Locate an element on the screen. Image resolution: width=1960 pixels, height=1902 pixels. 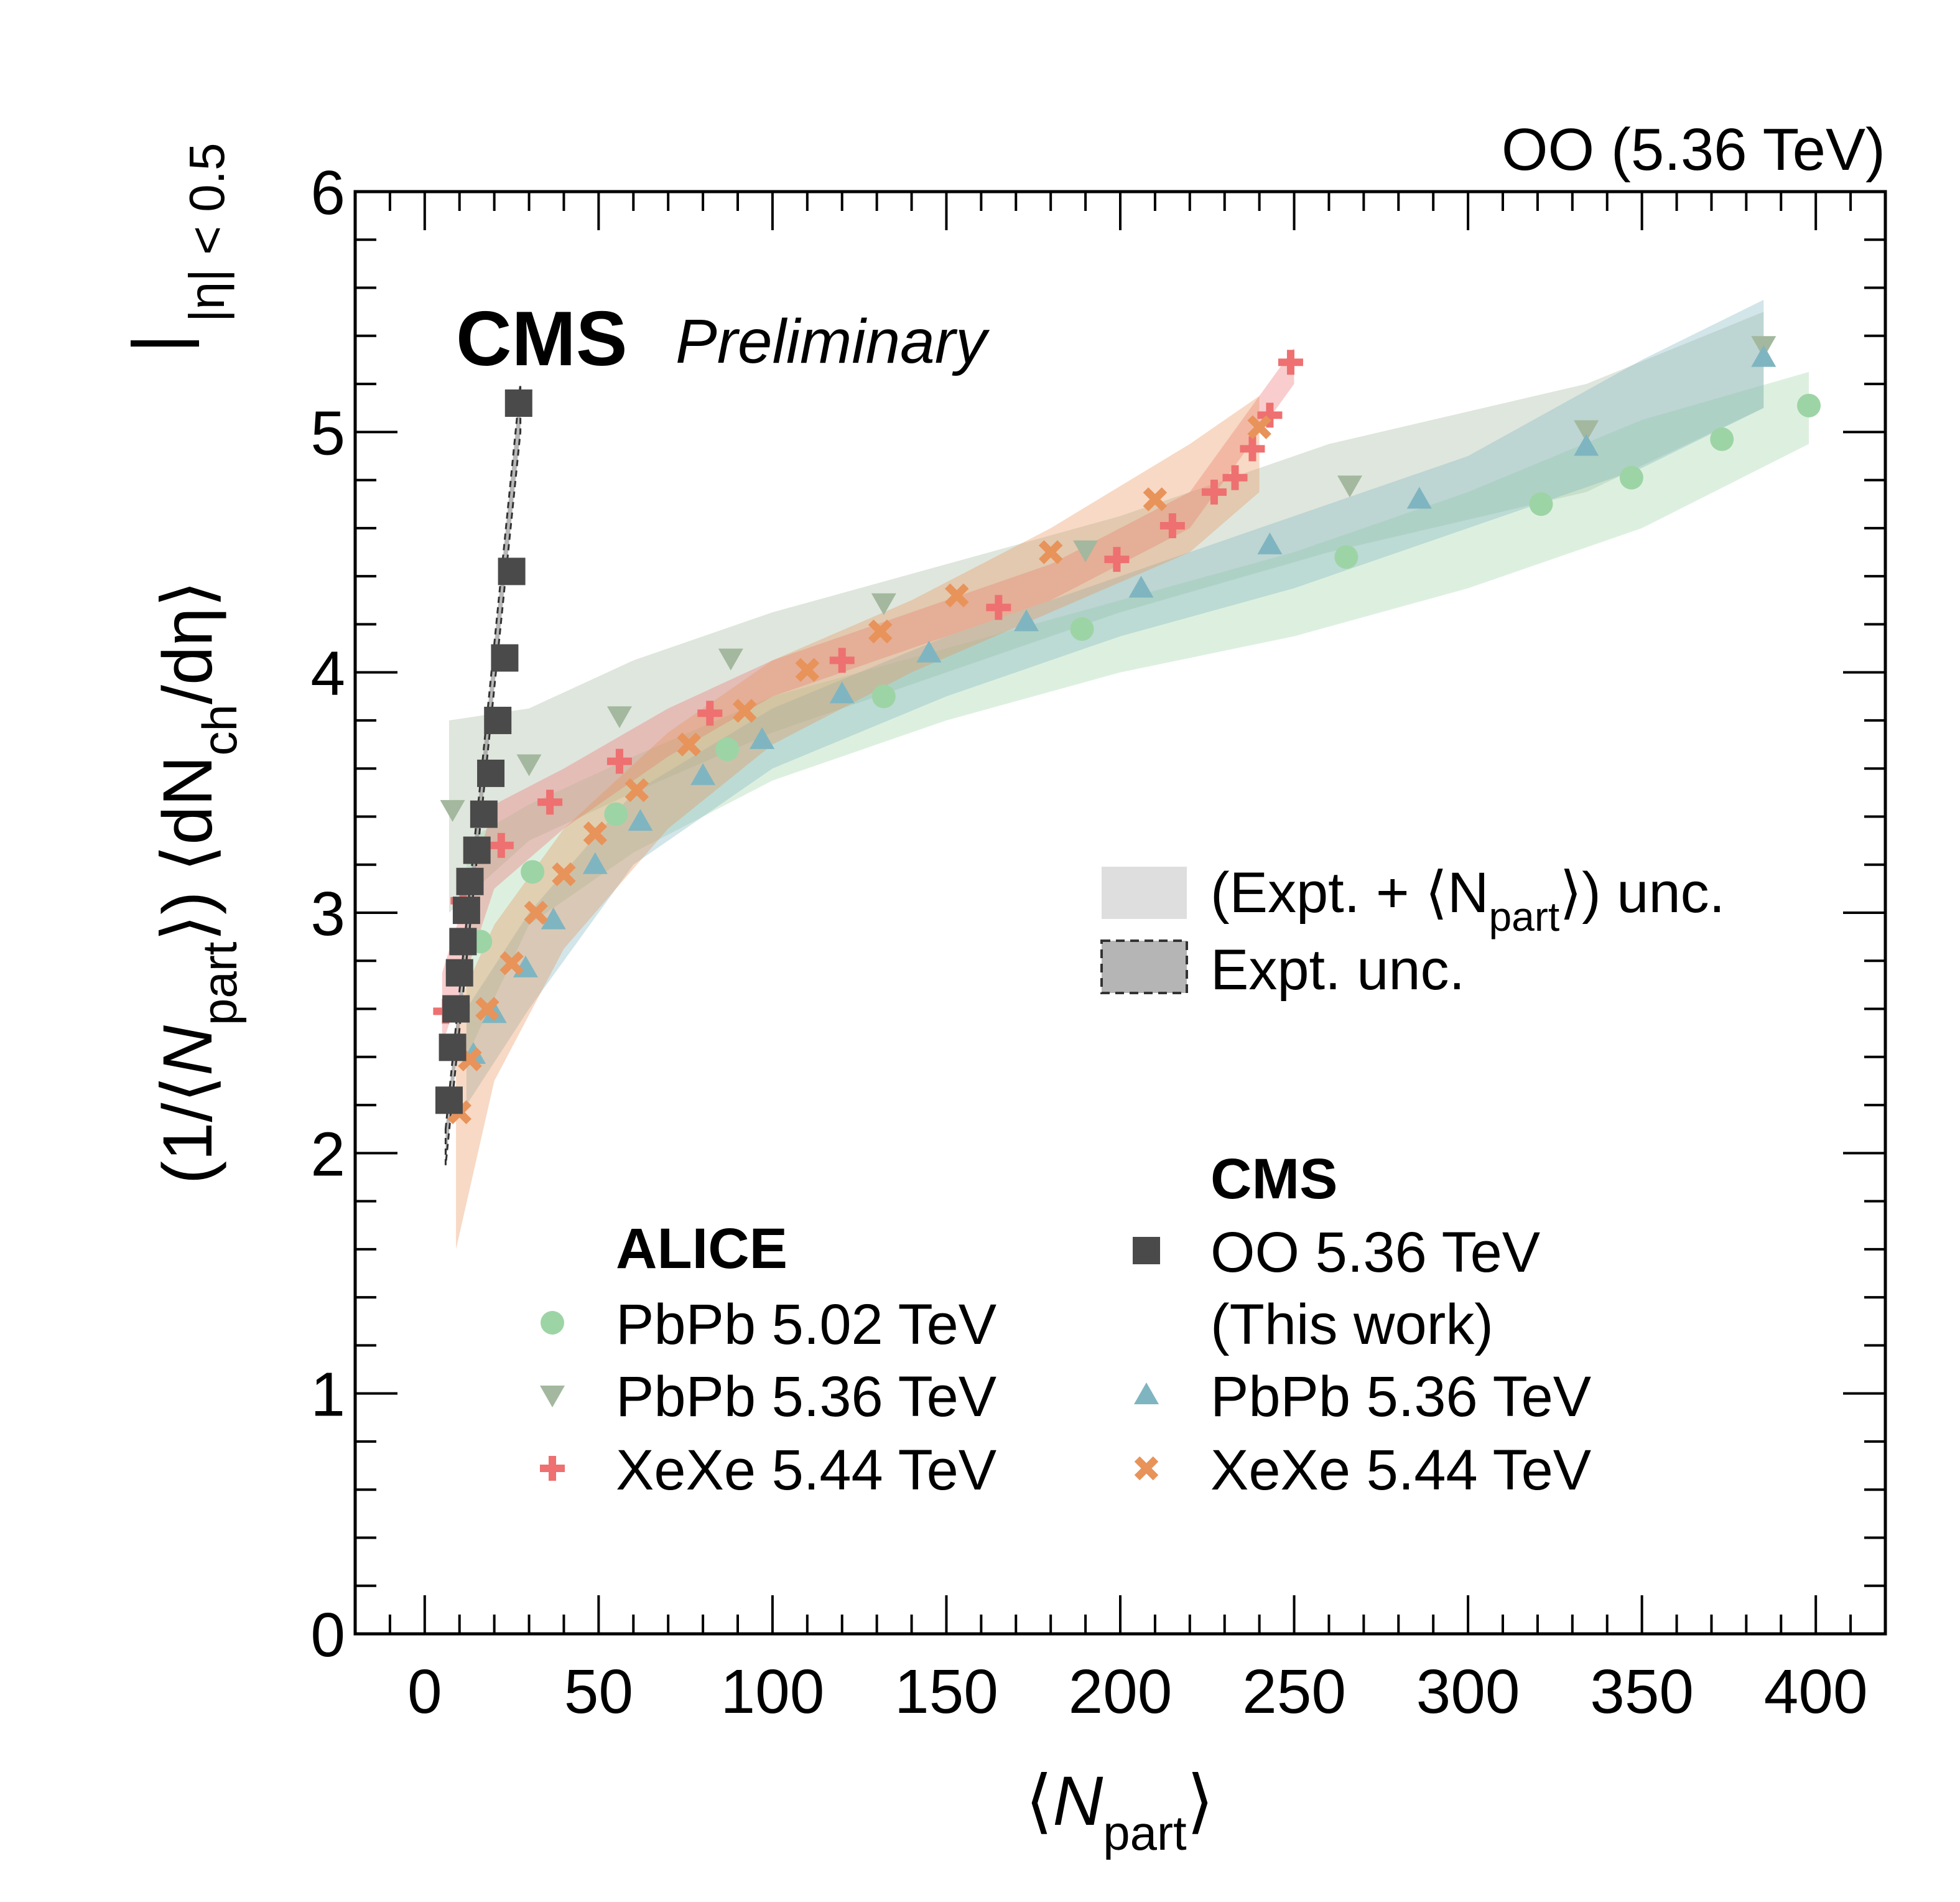
legend-unc-total: (Expt. + ⟨Npart⟩) unc. is located at coordinates (1467, 900).